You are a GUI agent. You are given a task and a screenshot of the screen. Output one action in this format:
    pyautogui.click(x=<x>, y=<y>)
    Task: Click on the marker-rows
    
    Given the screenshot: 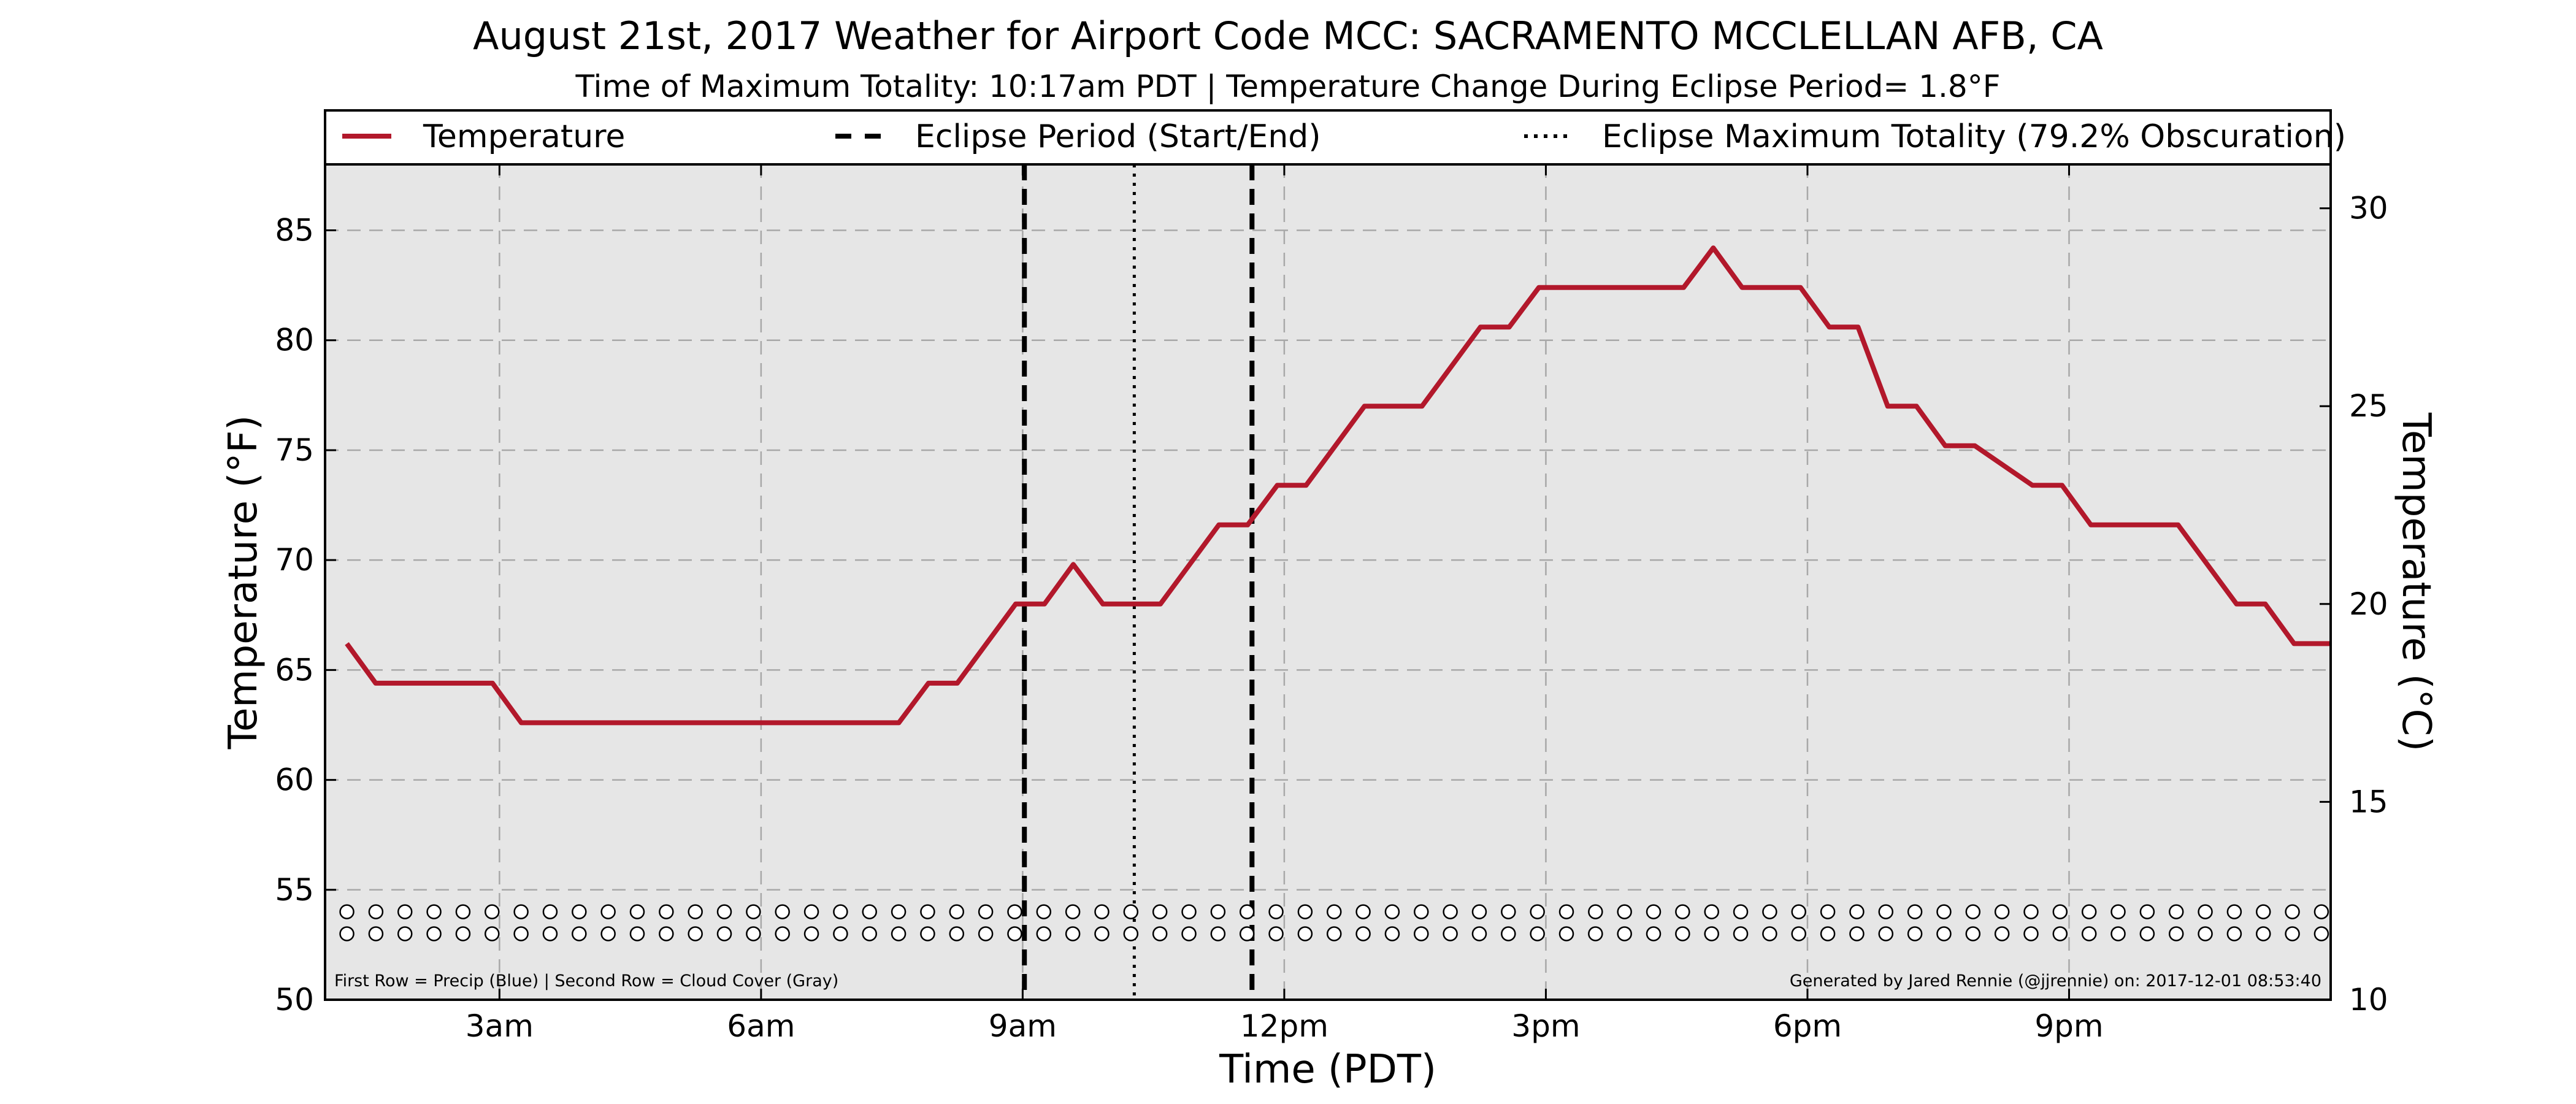 What is the action you would take?
    pyautogui.click(x=1334, y=922)
    